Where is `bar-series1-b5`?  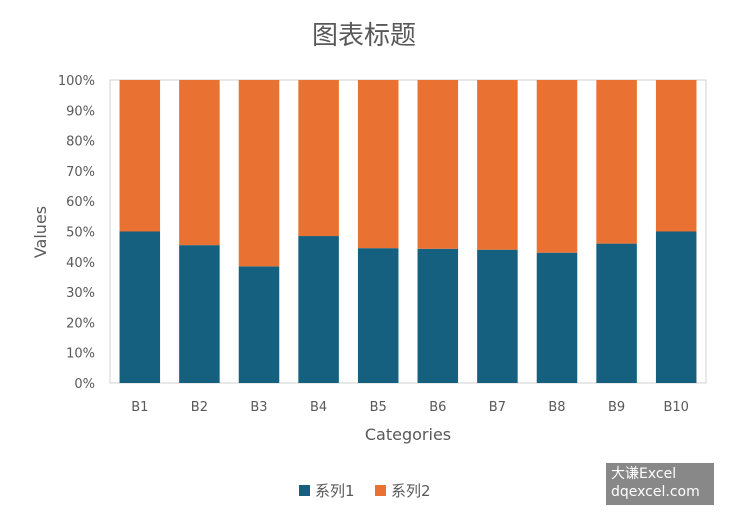 bar-series1-b5 is located at coordinates (378, 315).